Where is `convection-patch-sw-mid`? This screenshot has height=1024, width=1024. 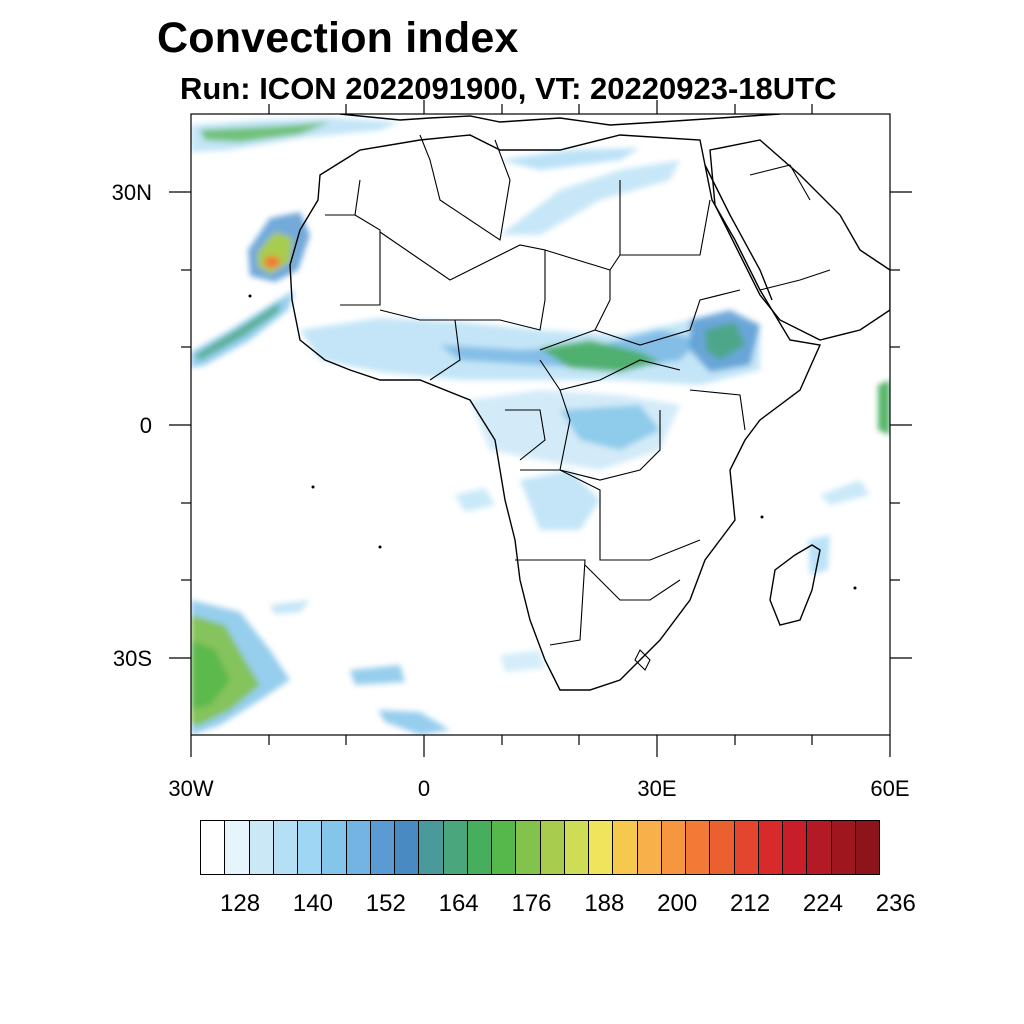 convection-patch-sw-mid is located at coordinates (210, 675).